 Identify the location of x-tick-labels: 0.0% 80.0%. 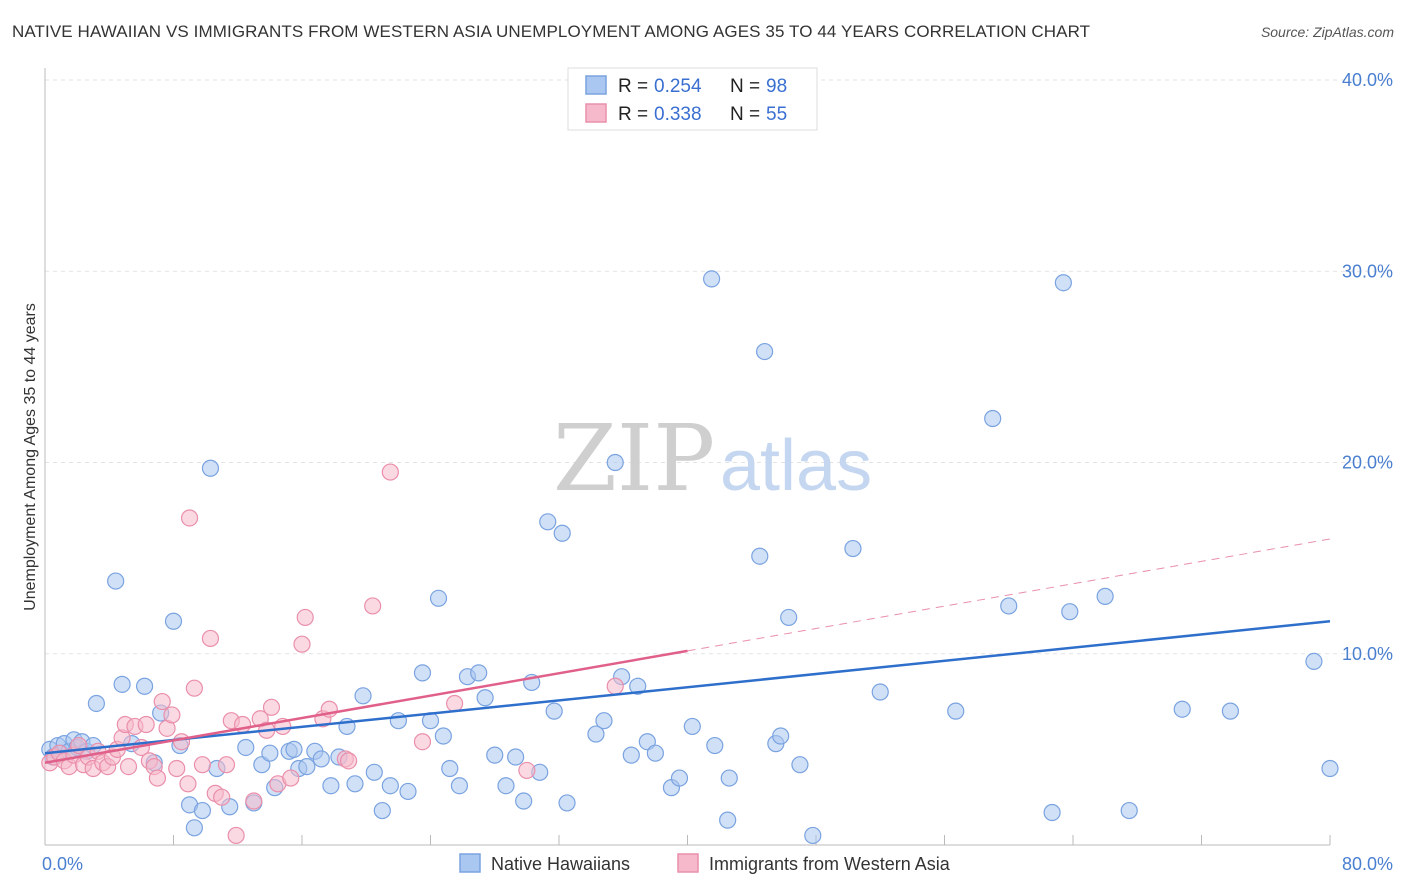
(717, 864).